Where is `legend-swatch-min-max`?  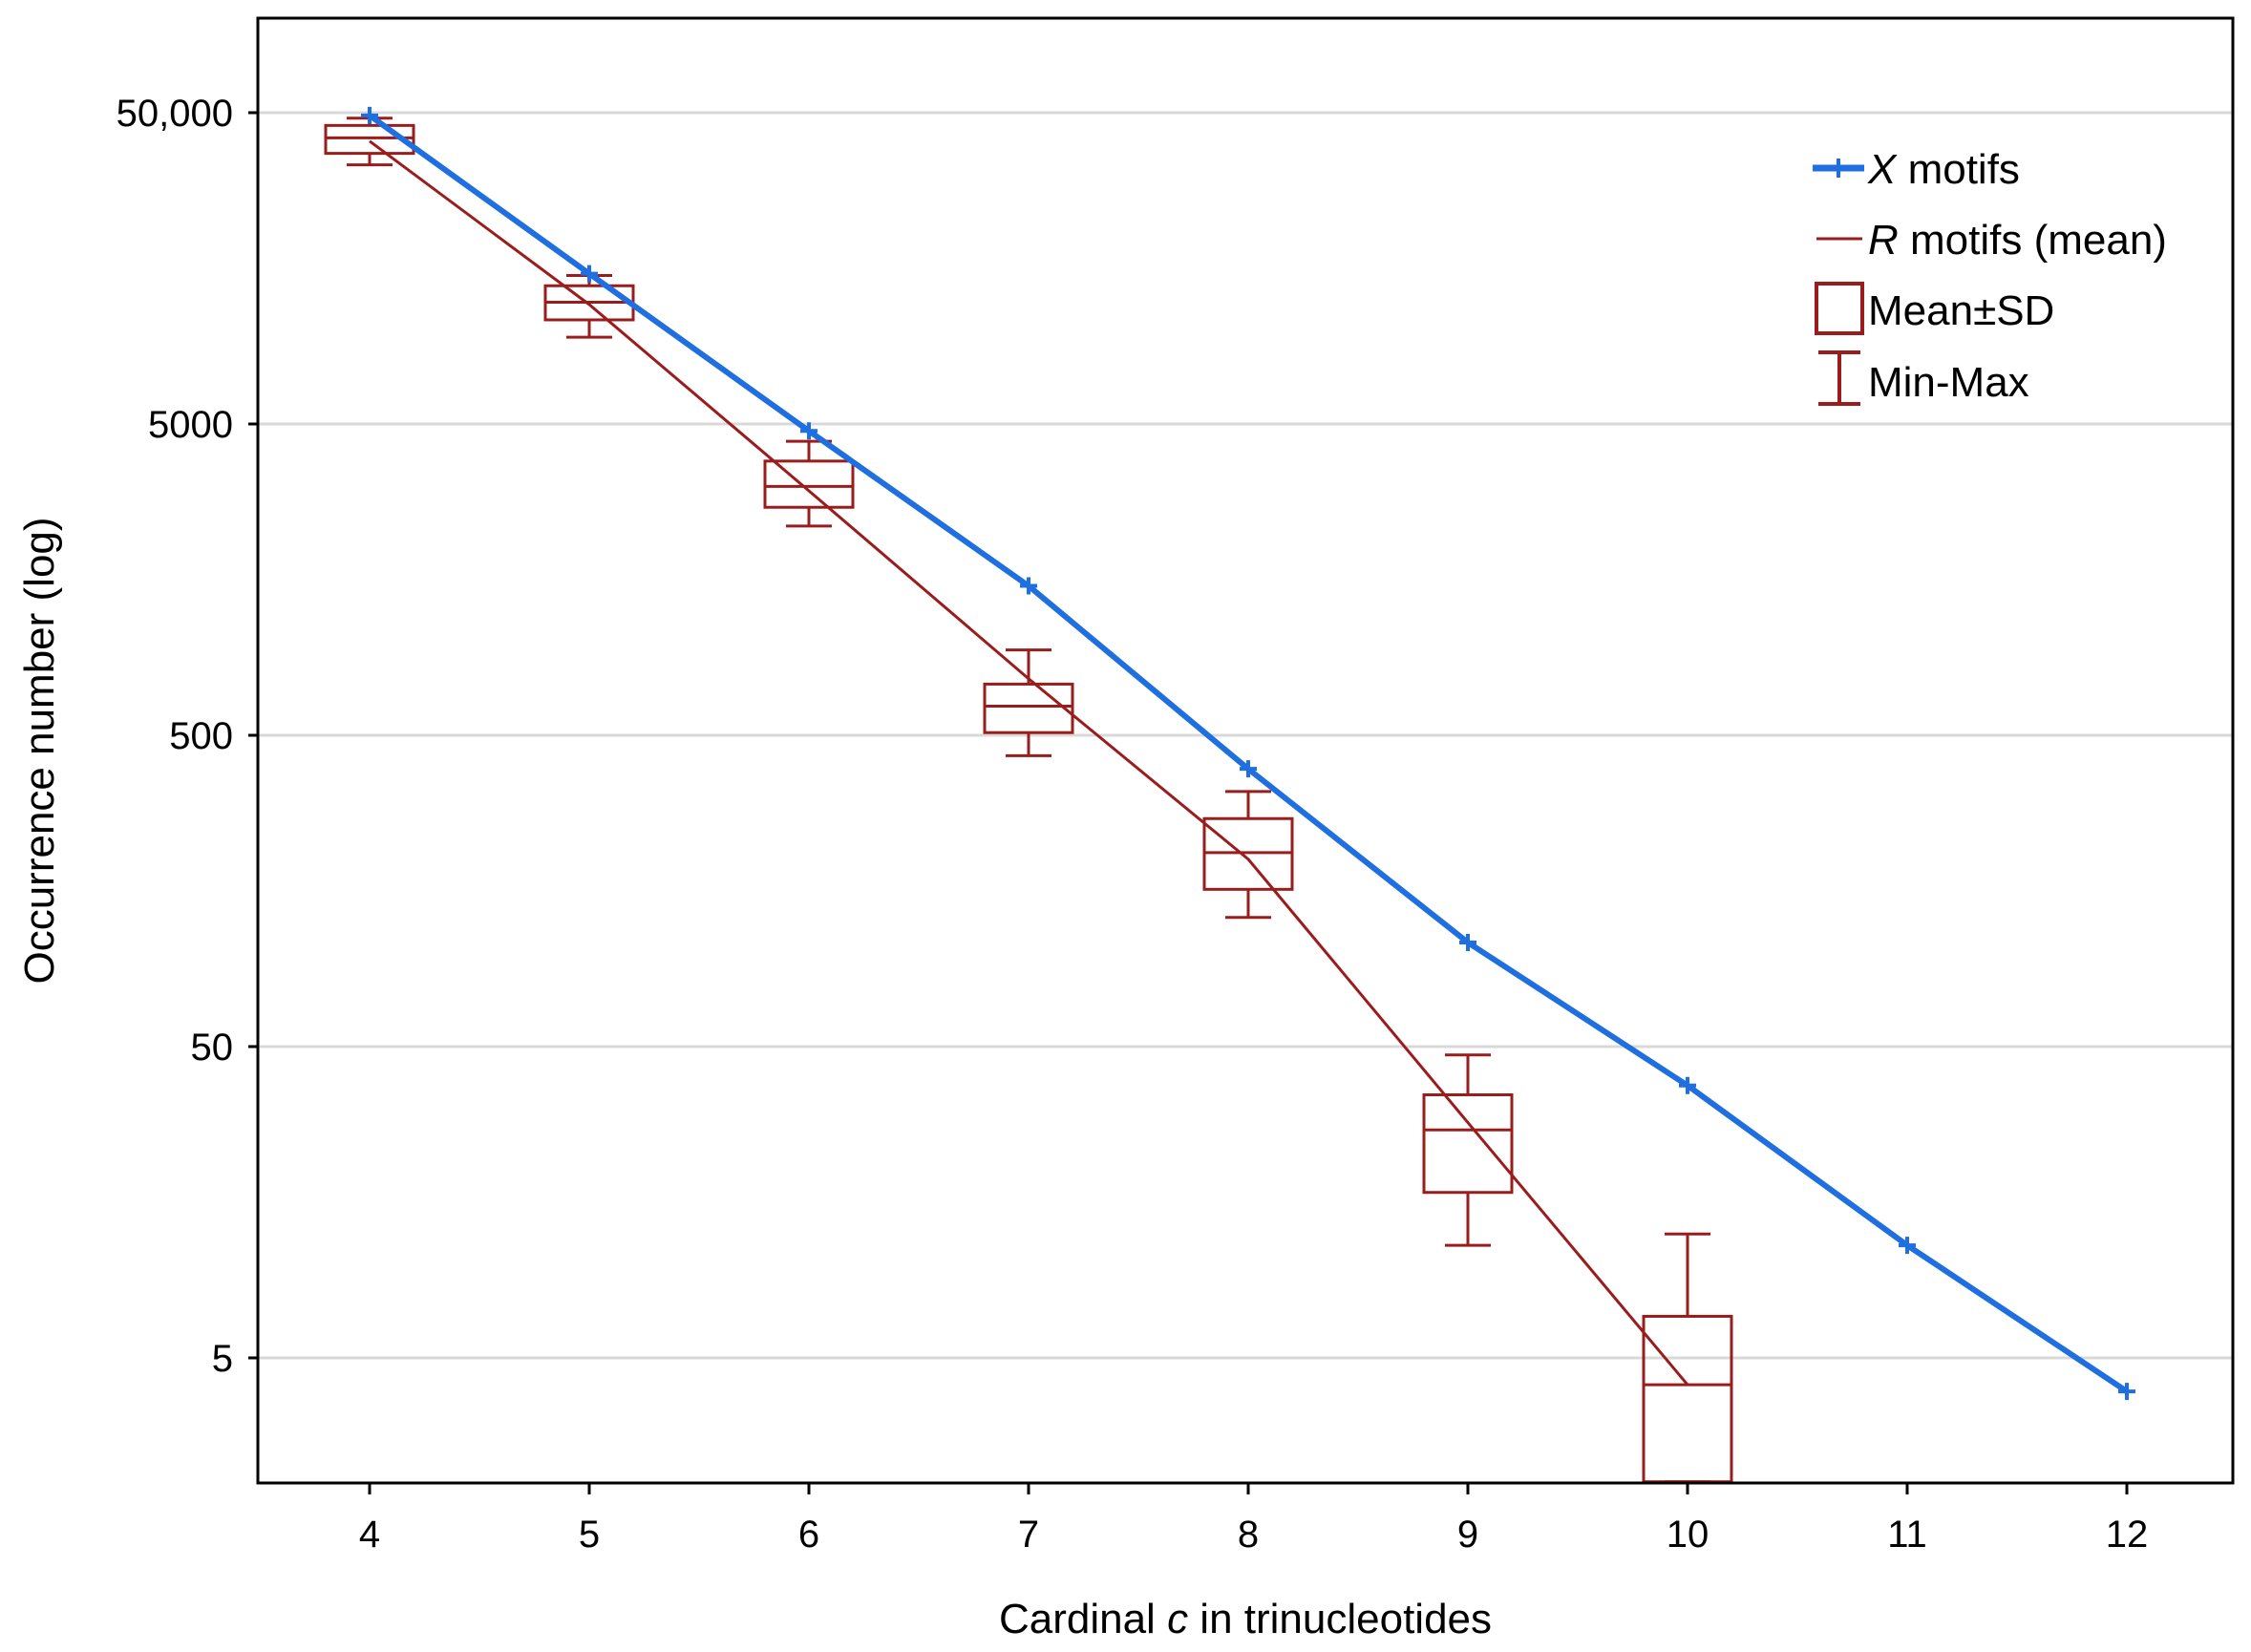
legend-swatch-min-max is located at coordinates (1839, 378).